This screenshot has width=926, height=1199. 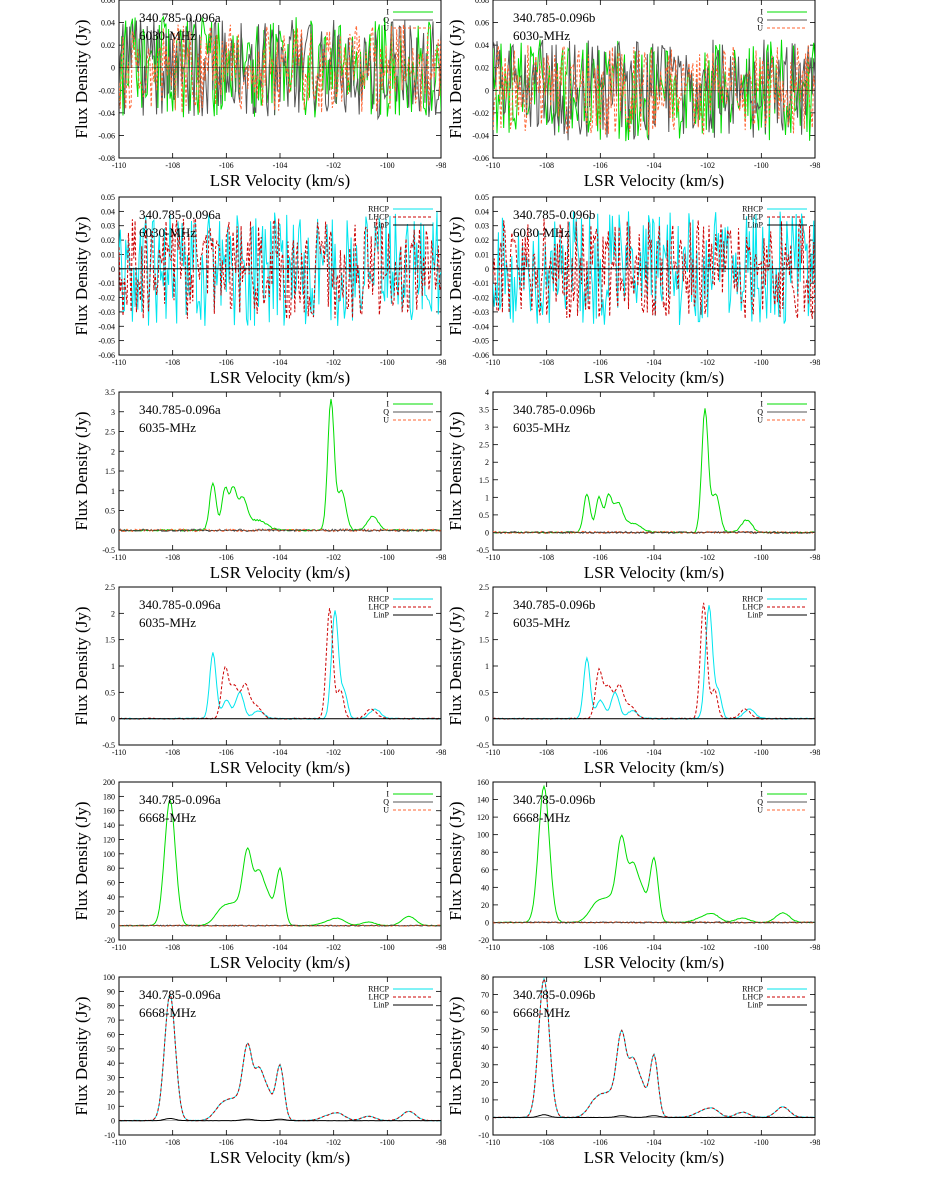 I want to click on y-tick-label: -0.08, so click(x=106, y=158).